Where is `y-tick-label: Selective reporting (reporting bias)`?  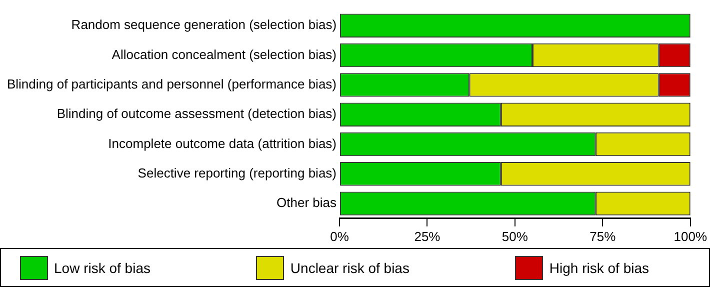
y-tick-label: Selective reporting (reporting bias) is located at coordinates (237, 172).